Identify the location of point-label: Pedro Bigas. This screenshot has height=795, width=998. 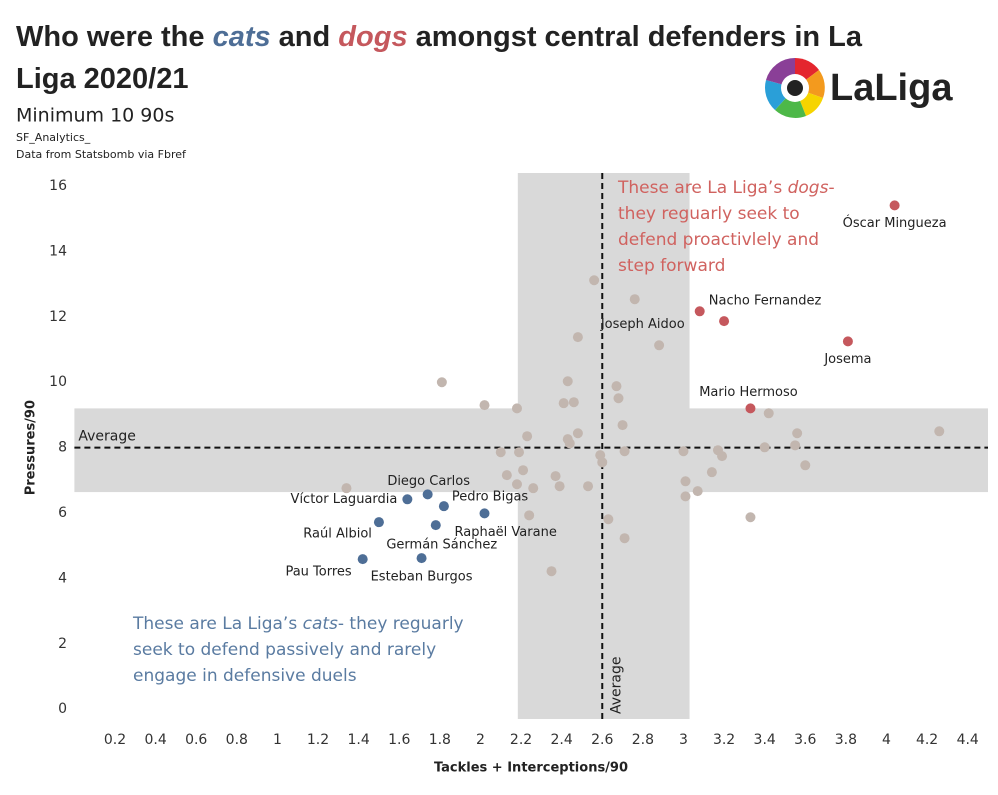
(490, 497).